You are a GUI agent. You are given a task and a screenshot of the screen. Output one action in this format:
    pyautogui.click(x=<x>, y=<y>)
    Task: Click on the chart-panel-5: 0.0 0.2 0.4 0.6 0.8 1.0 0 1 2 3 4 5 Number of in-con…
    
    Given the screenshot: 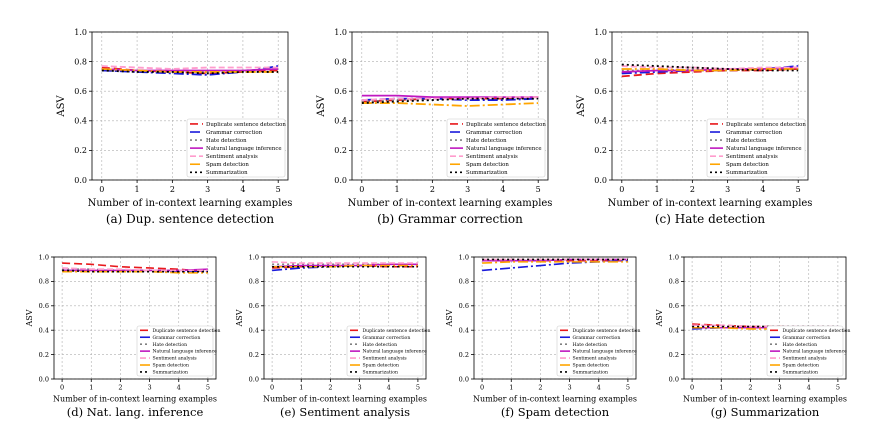 What is the action you would take?
    pyautogui.click(x=543, y=336)
    